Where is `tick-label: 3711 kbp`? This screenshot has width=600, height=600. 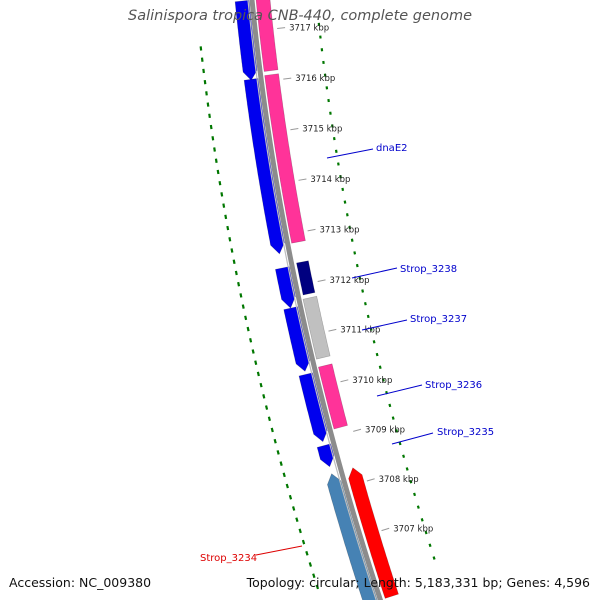 tick-label: 3711 kbp is located at coordinates (360, 330).